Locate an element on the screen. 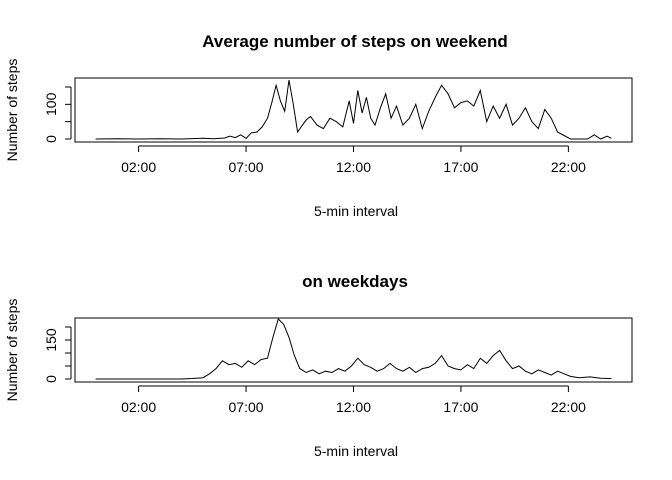  chart-title: on weekdays is located at coordinates (355, 281).